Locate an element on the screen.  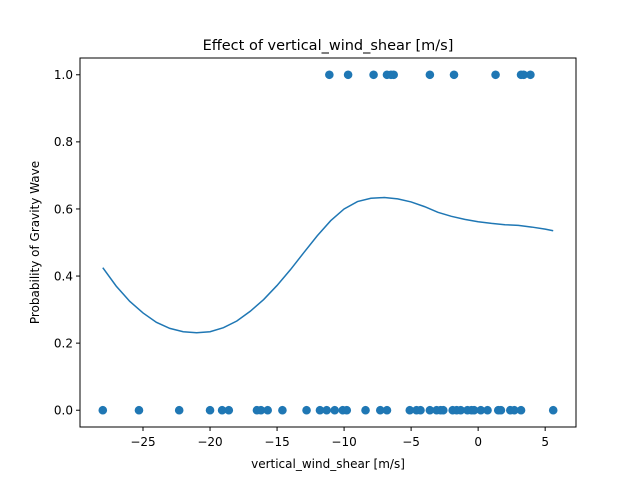
chart-title: Effect of vertical_wind_shear [m/s] is located at coordinates (328, 46).